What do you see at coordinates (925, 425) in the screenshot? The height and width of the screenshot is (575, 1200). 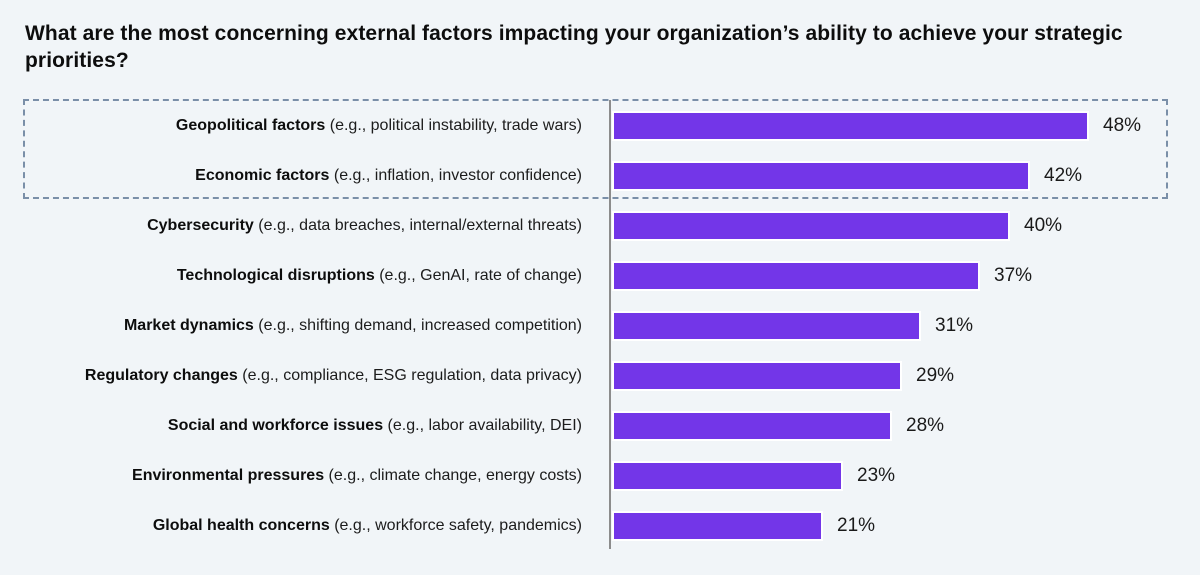 I see `value-label: 28%` at bounding box center [925, 425].